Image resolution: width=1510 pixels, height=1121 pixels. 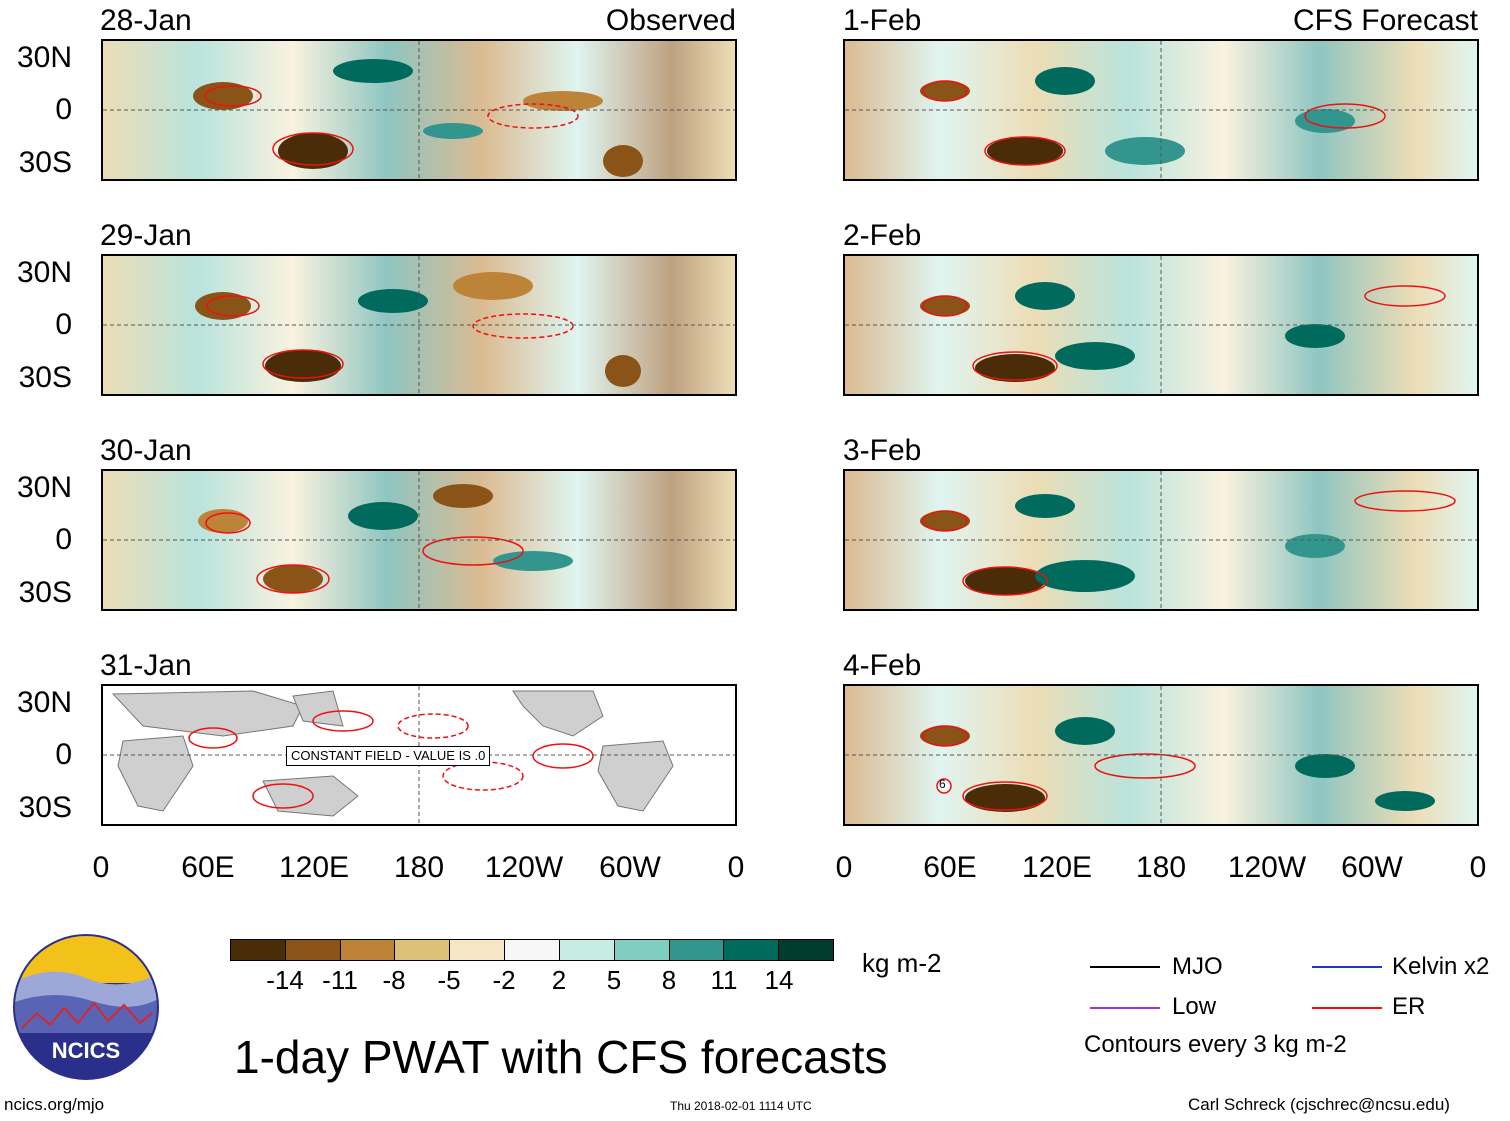 What do you see at coordinates (449, 980) in the screenshot?
I see `colorbar-label: -5` at bounding box center [449, 980].